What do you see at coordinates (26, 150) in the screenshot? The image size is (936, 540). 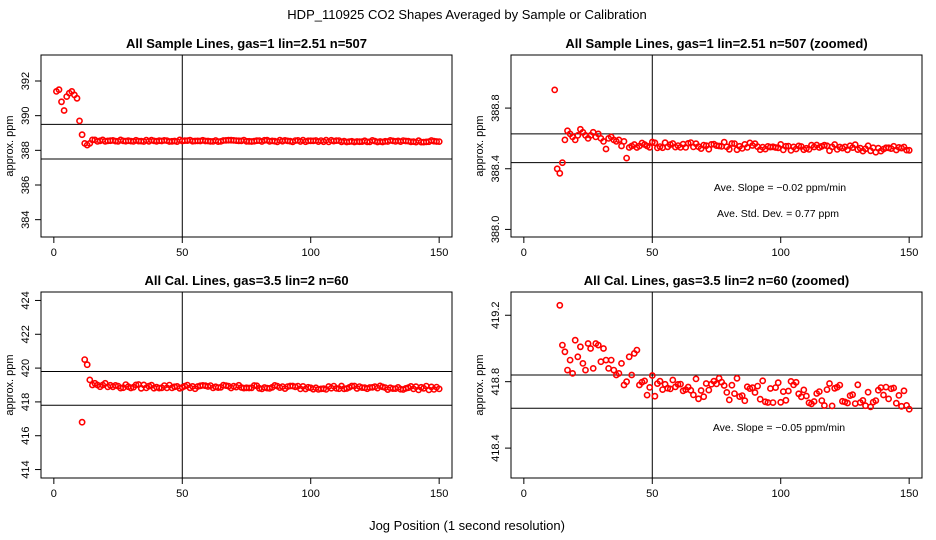 I see `y-tick-label: 388` at bounding box center [26, 150].